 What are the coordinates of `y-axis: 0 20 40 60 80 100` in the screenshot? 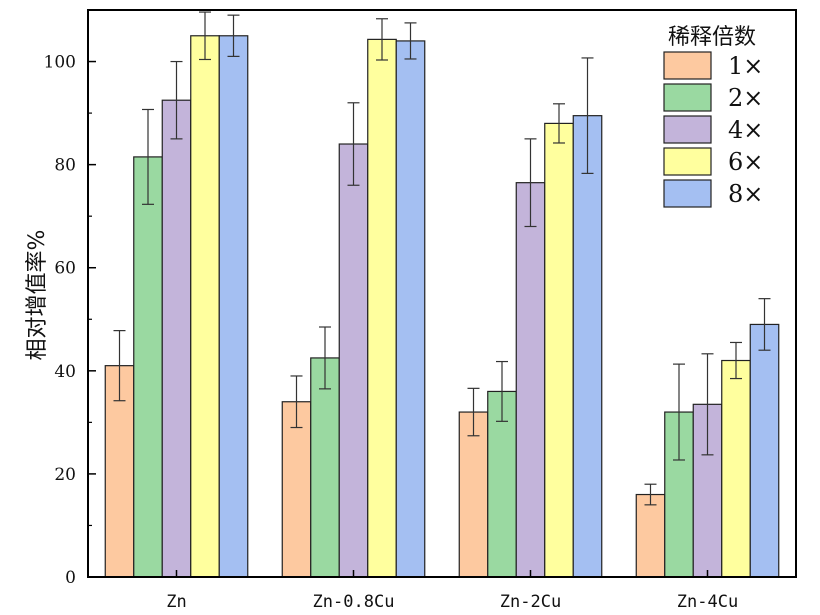 It's located at (70, 320).